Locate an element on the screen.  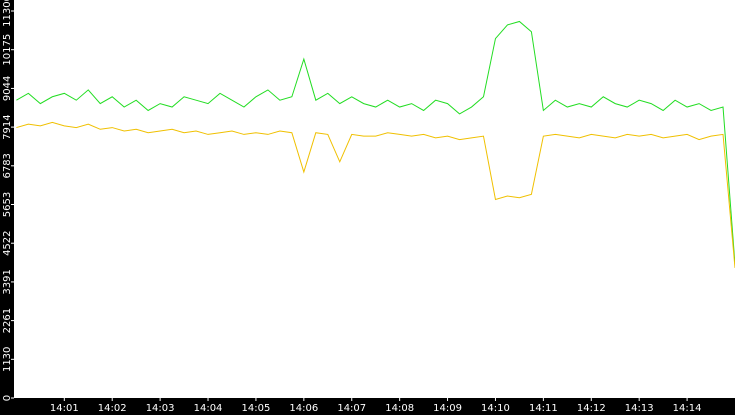
x-tick-label: 14:04 is located at coordinates (208, 408).